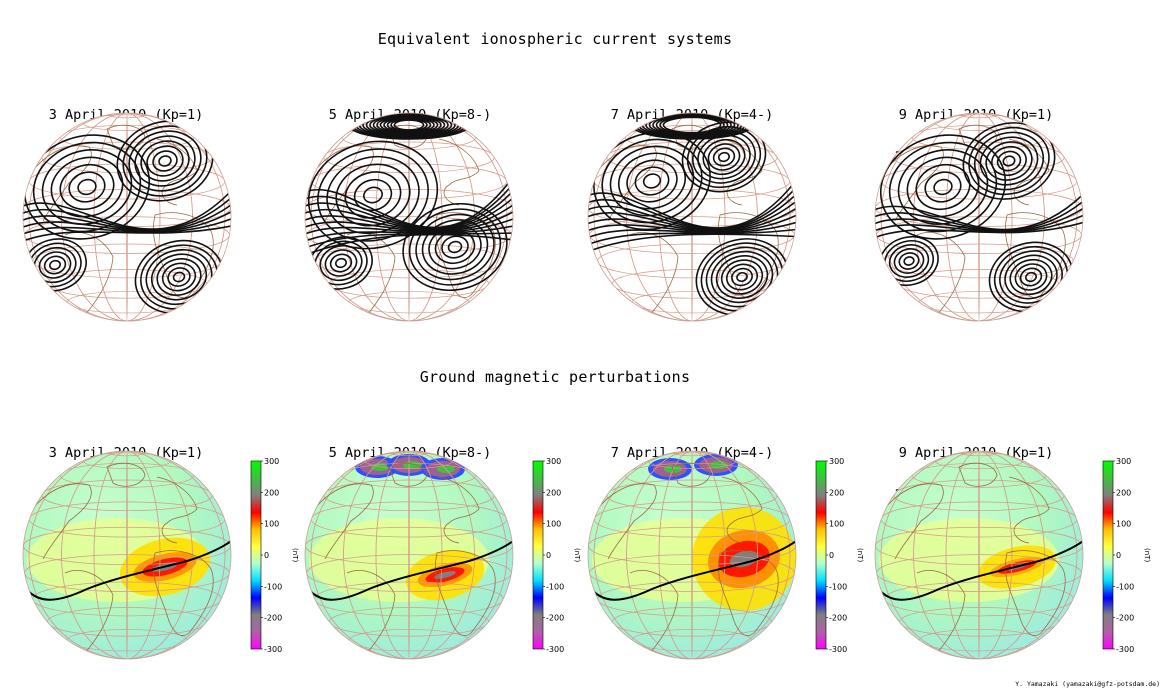 Image resolution: width=1170 pixels, height=694 pixels. What do you see at coordinates (443, 469) in the screenshot?
I see `auroral-perturbation` at bounding box center [443, 469].